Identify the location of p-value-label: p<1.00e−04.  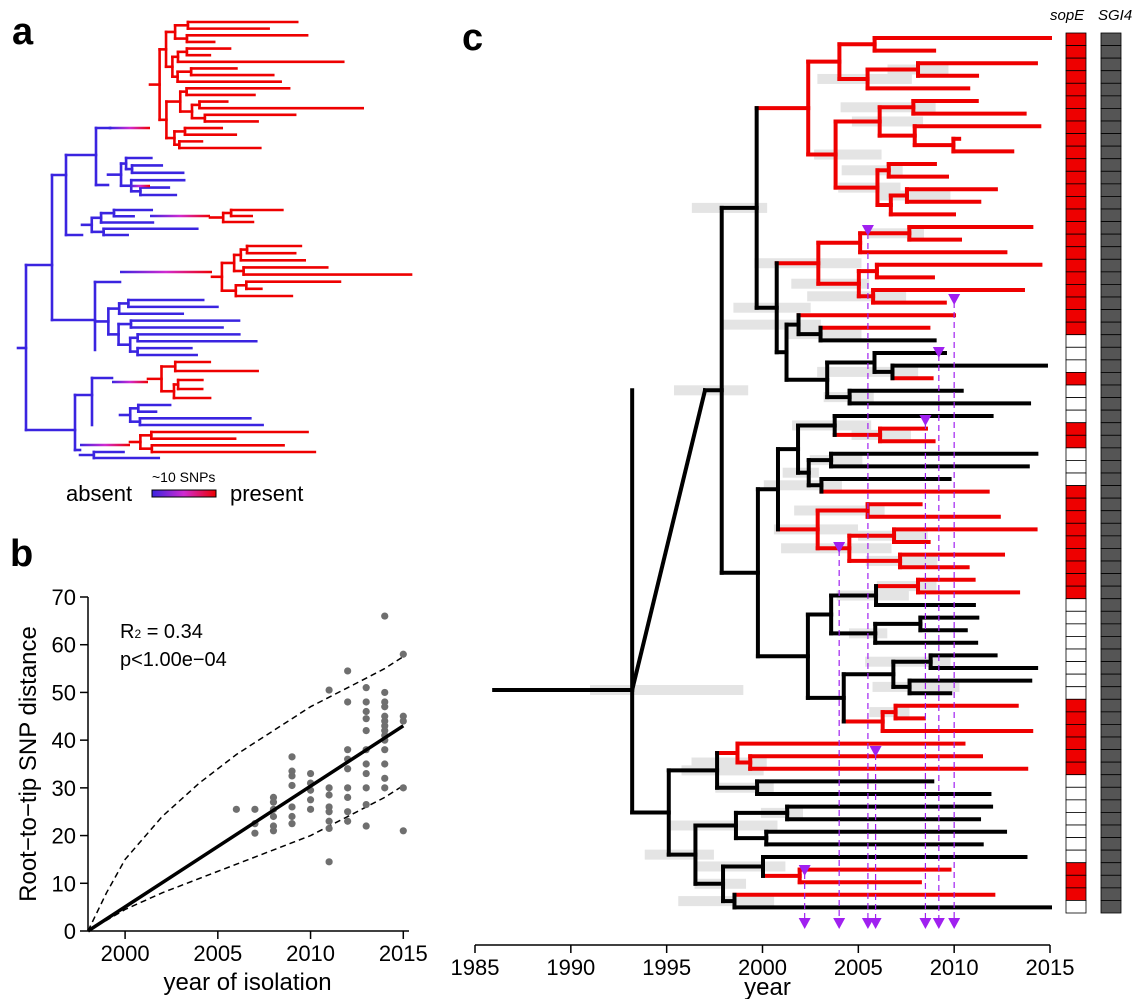
(173, 660).